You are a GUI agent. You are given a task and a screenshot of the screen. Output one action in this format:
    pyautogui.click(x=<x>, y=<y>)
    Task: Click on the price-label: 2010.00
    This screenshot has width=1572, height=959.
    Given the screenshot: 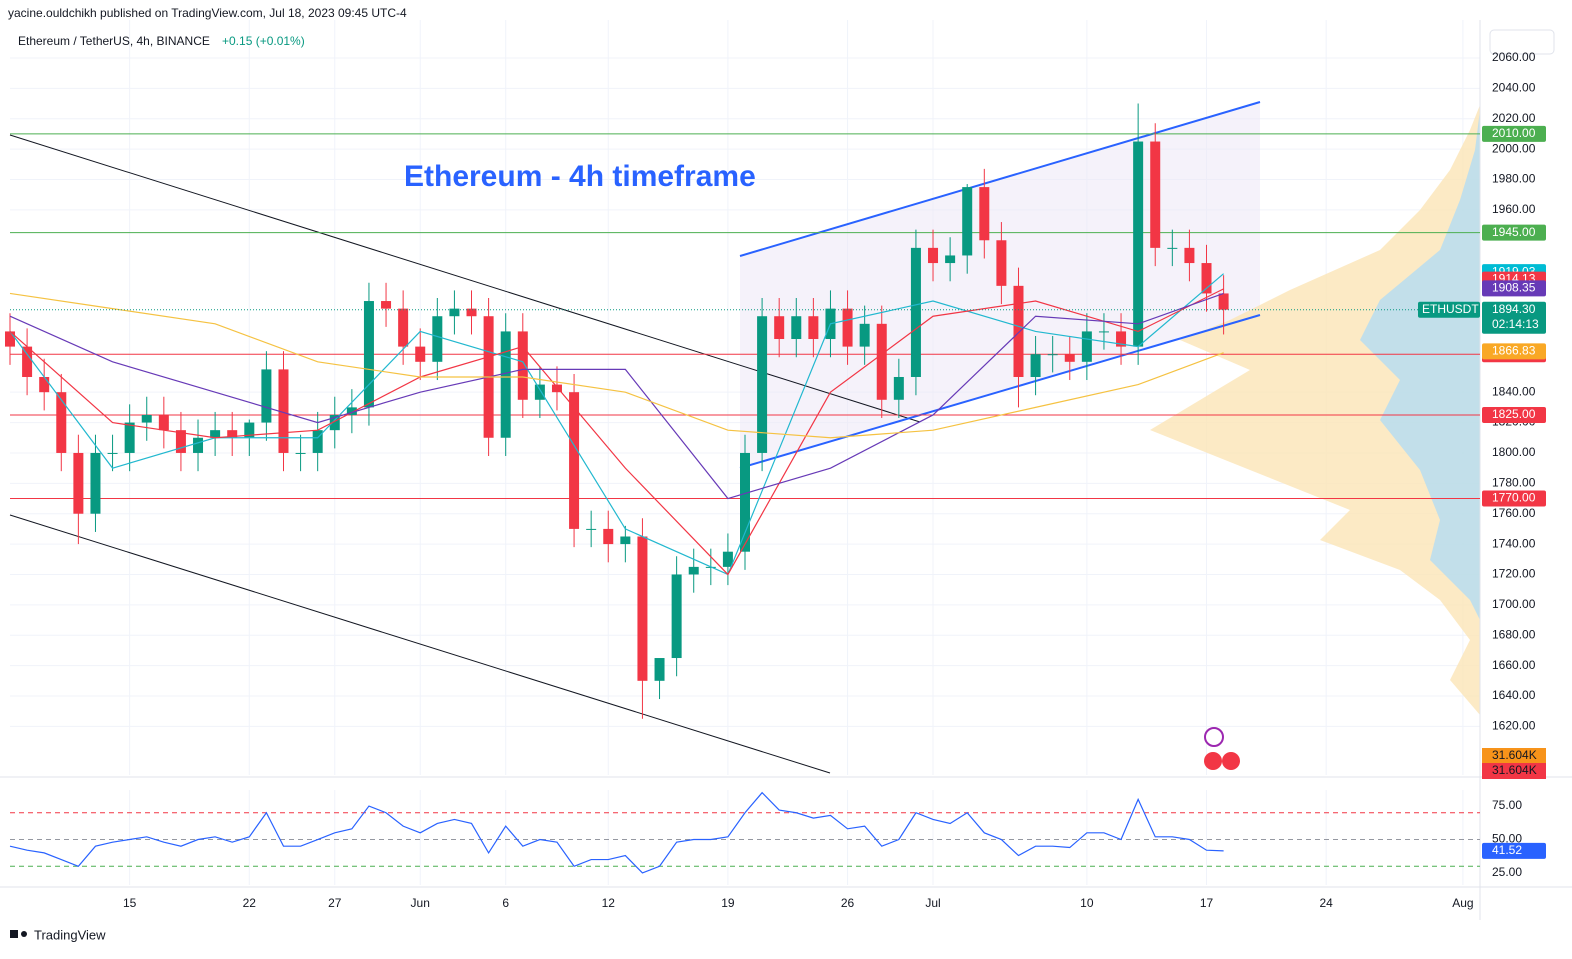 What is the action you would take?
    pyautogui.click(x=1514, y=133)
    